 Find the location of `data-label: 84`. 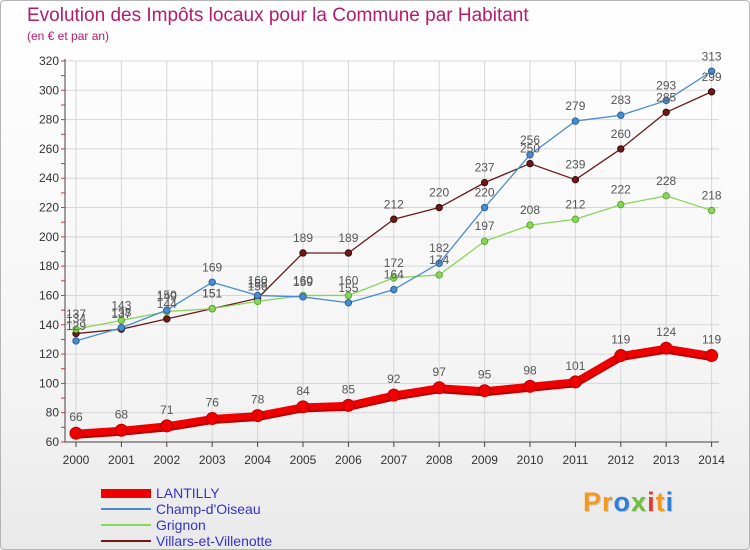

data-label: 84 is located at coordinates (303, 391).